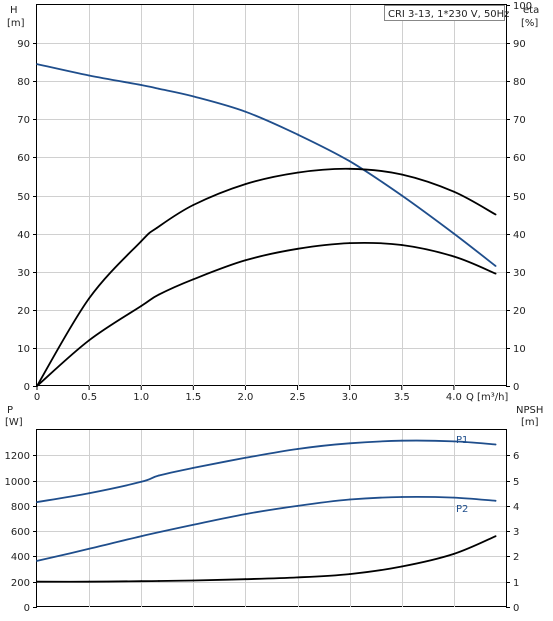 Image resolution: width=553 pixels, height=621 pixels. Describe the element at coordinates (37, 397) in the screenshot. I see `x-tick-label: 0` at that location.